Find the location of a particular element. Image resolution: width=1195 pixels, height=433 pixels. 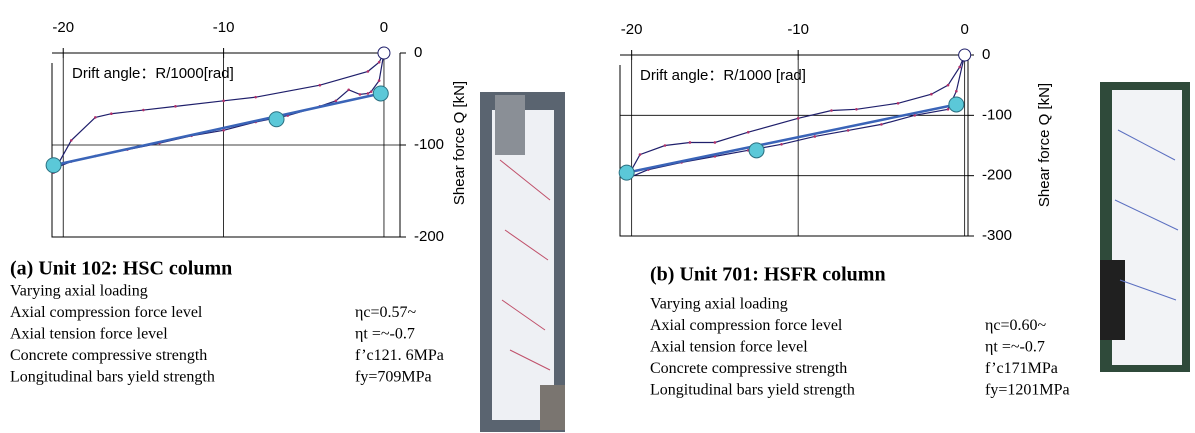

spec-value: fy=1201MPa is located at coordinates (1027, 390).